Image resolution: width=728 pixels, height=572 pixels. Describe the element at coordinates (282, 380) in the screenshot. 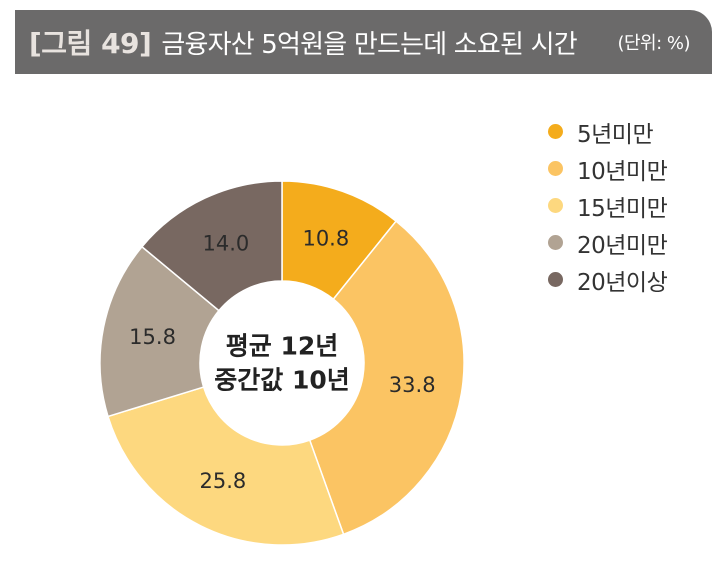

I see `center-median-label: 중간값 10년` at that location.